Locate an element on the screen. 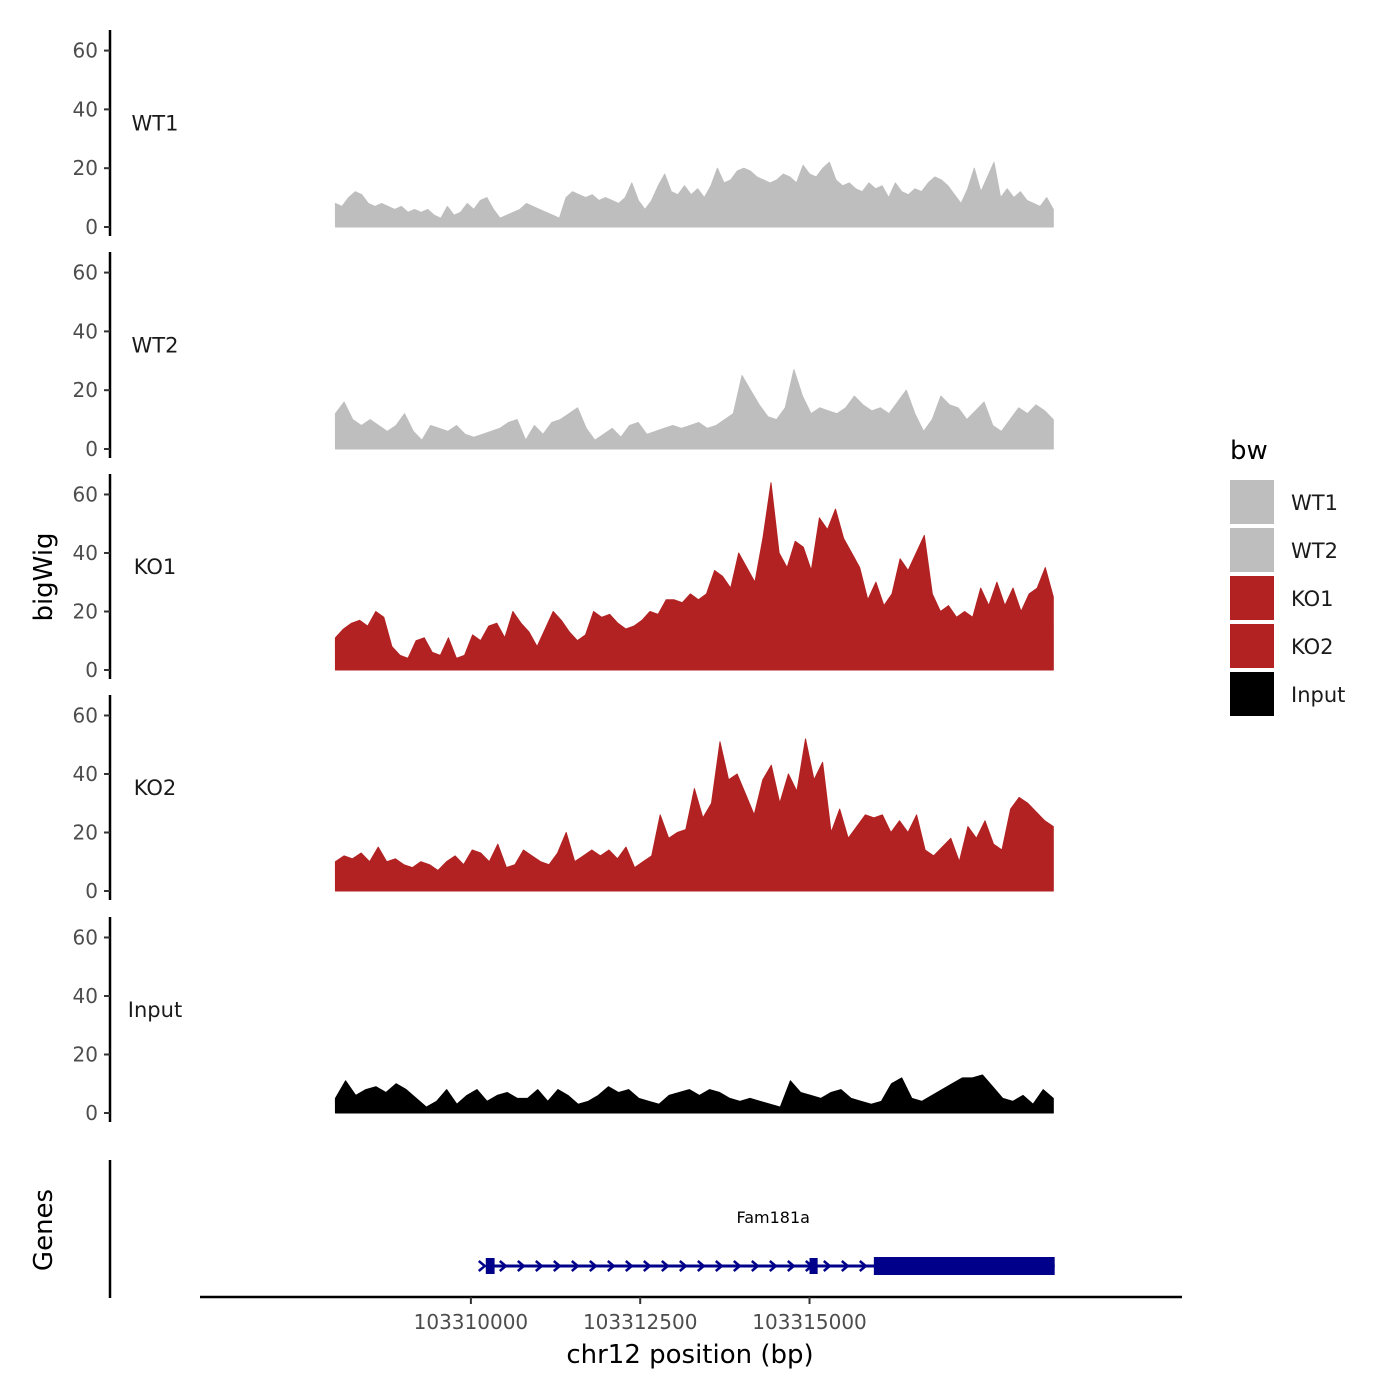 The width and height of the screenshot is (1400, 1400). track-label-ko2: KO2 is located at coordinates (155, 788).